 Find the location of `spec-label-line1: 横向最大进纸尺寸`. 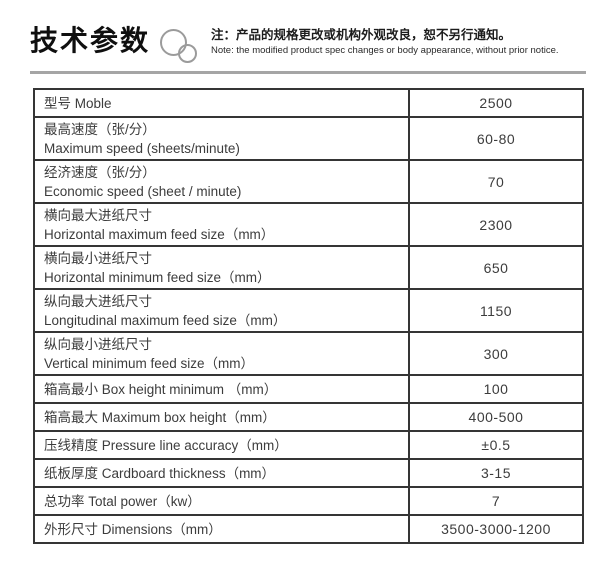

spec-label-line1: 横向最大进纸尺寸 is located at coordinates (98, 215).